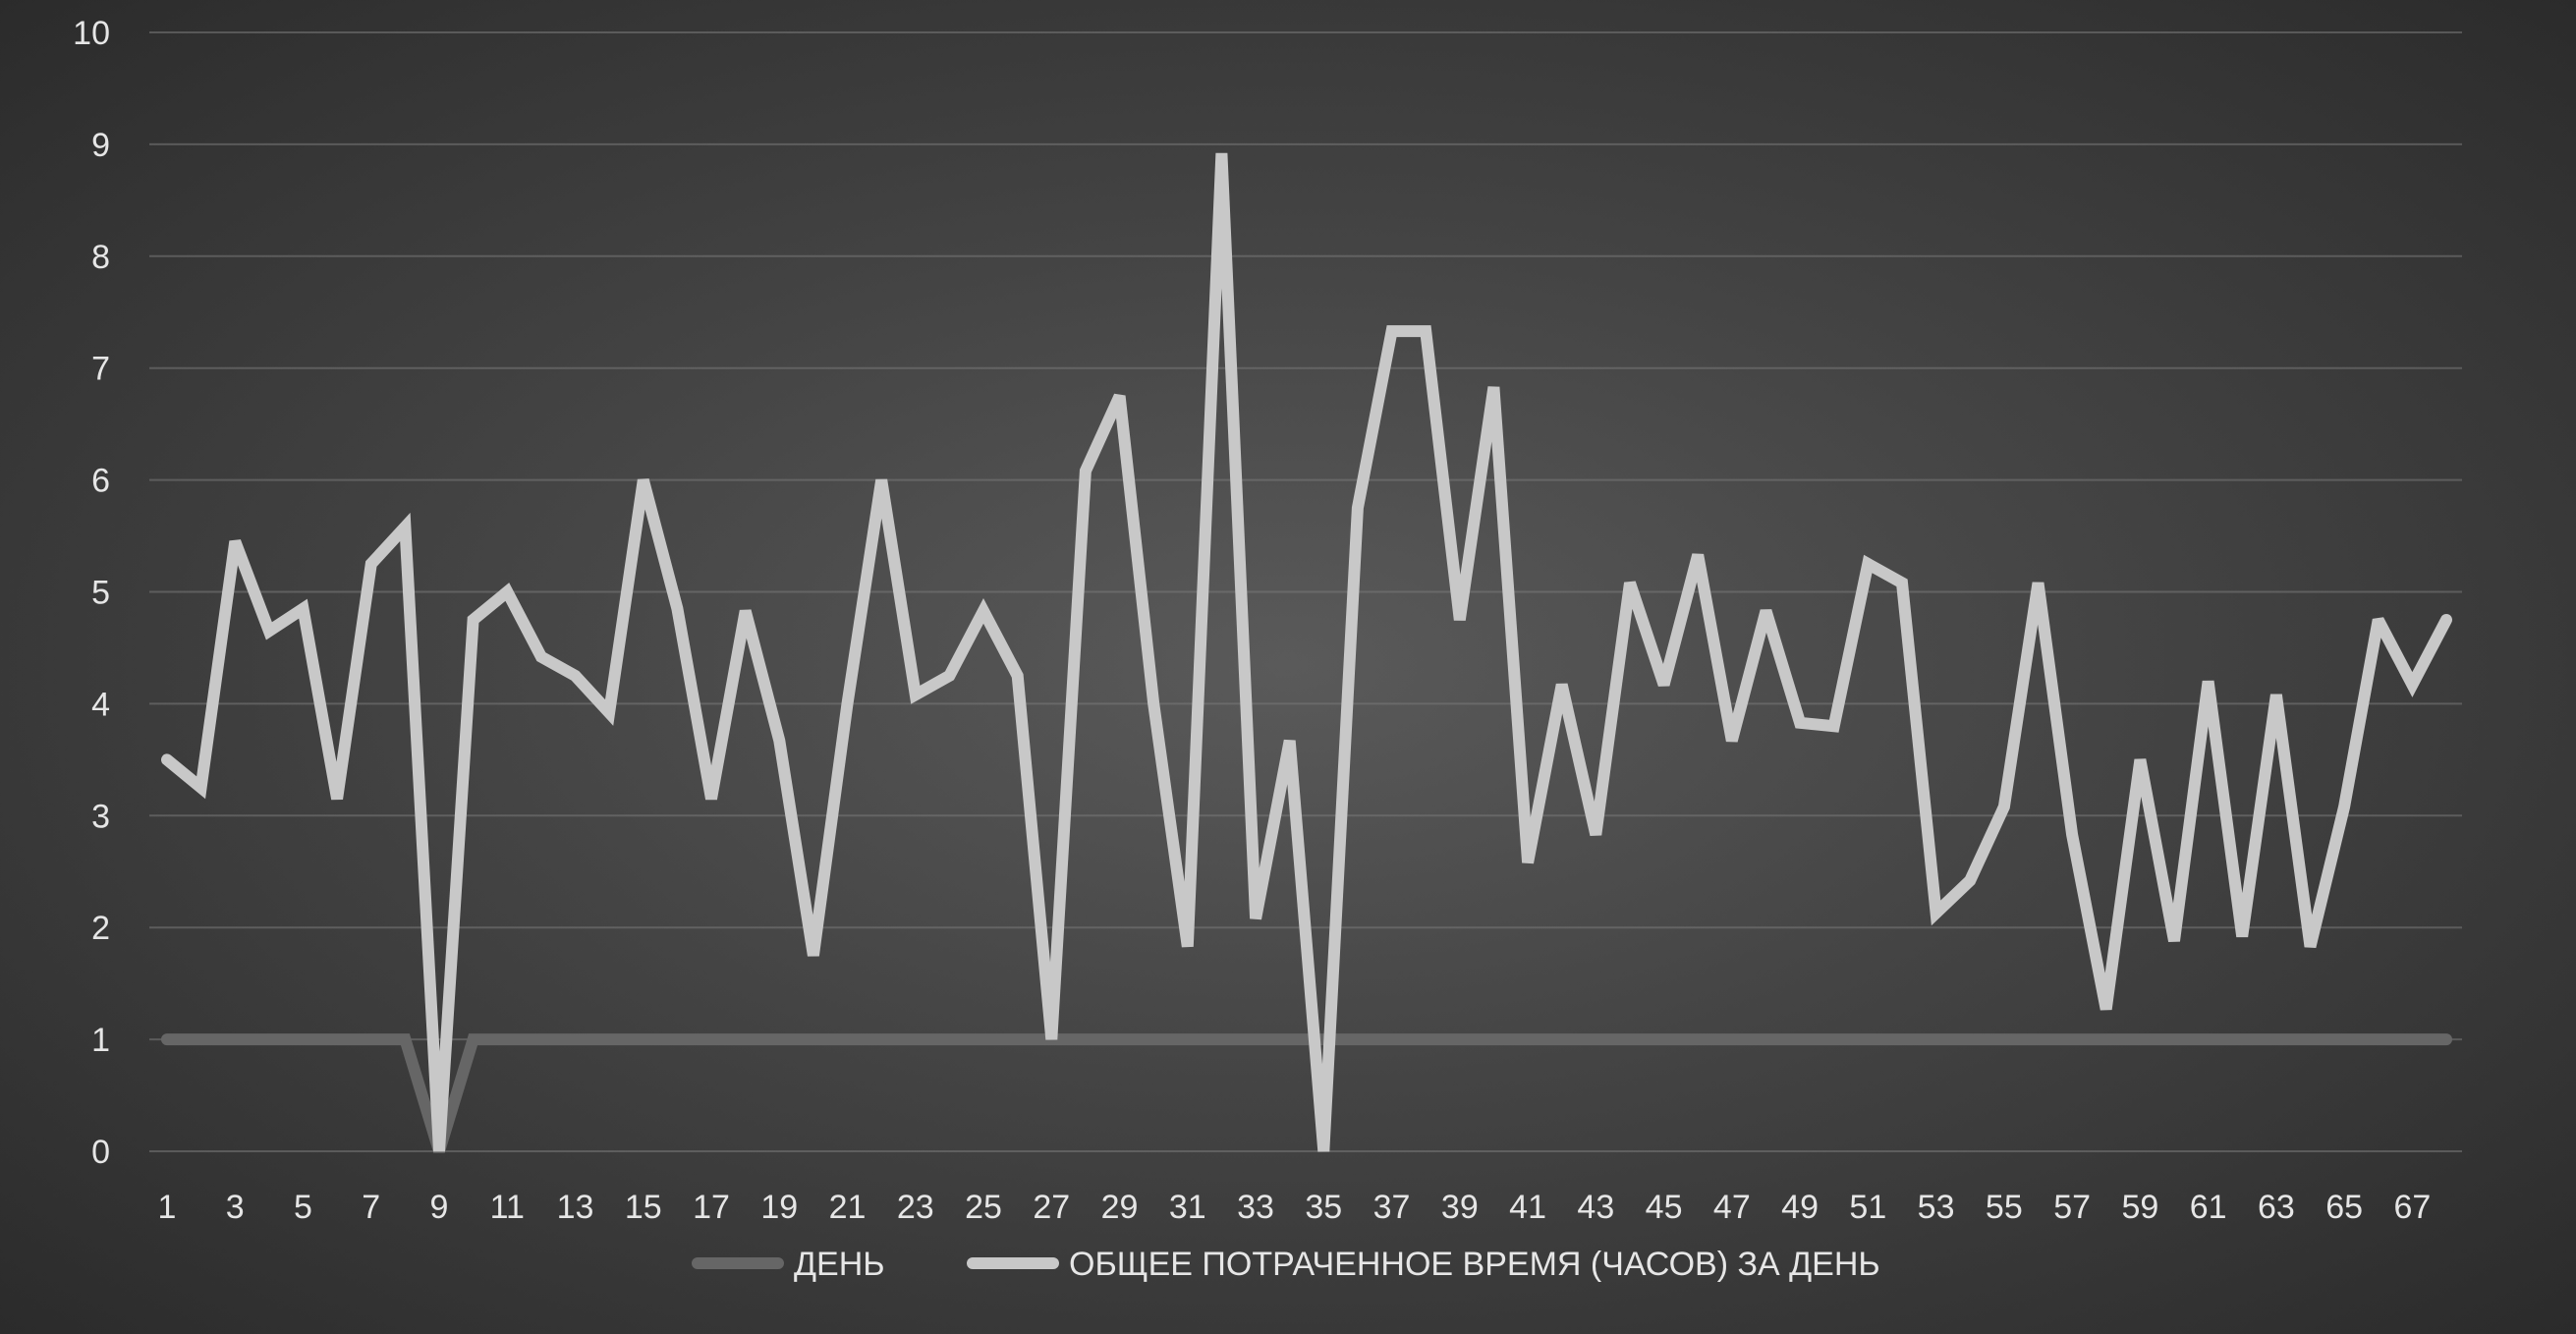 The height and width of the screenshot is (1334, 2576). What do you see at coordinates (100, 816) in the screenshot?
I see `y-tick-label: 3` at bounding box center [100, 816].